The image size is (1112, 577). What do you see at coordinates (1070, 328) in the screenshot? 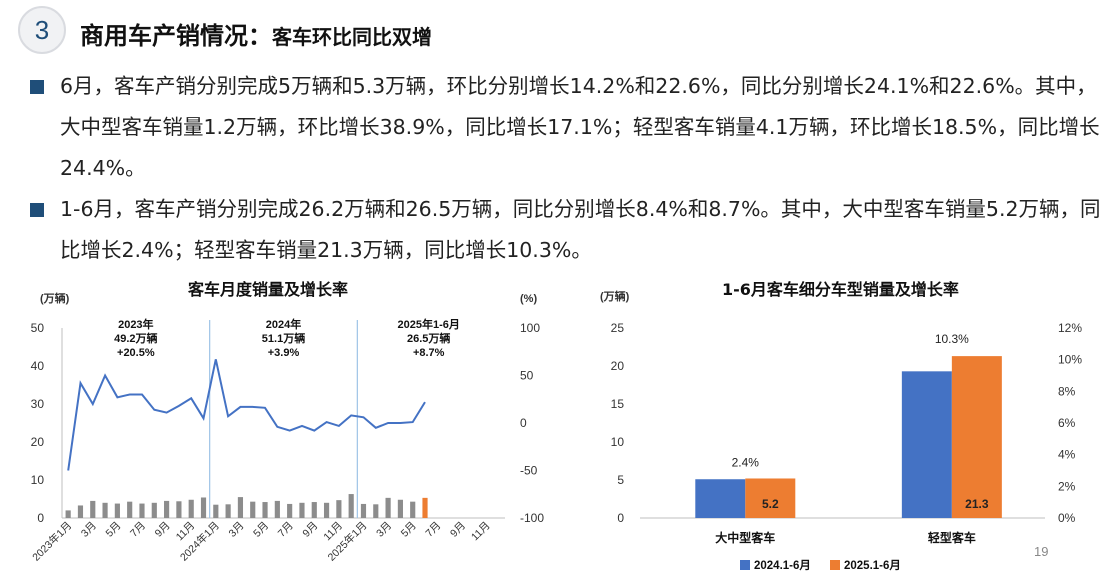
I see `right-tick-label: 12%` at bounding box center [1070, 328].